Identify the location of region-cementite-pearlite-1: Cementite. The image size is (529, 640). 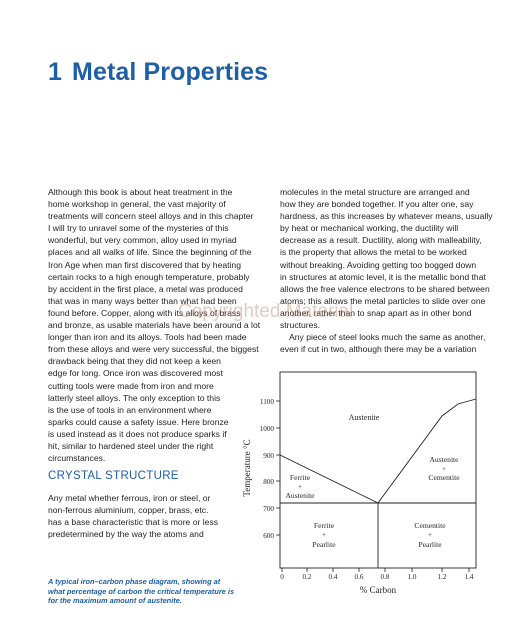
(430, 525).